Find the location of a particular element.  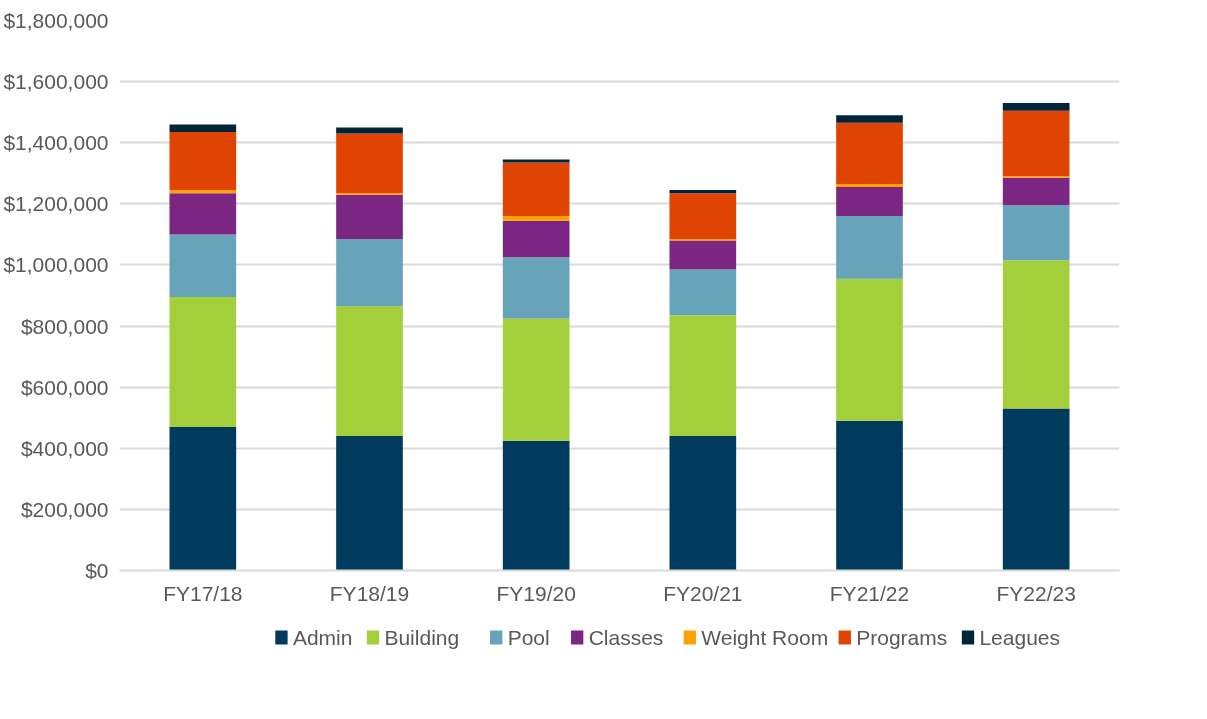

legend-label: Weight Room is located at coordinates (765, 637).